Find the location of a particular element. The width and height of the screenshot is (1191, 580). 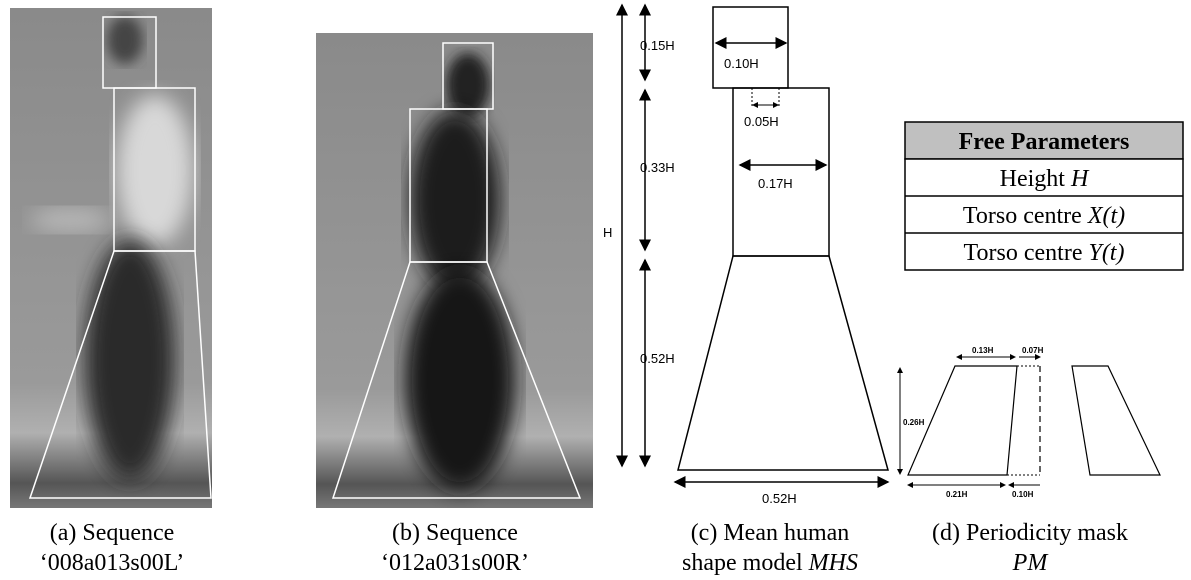

label: H is located at coordinates (607, 232).